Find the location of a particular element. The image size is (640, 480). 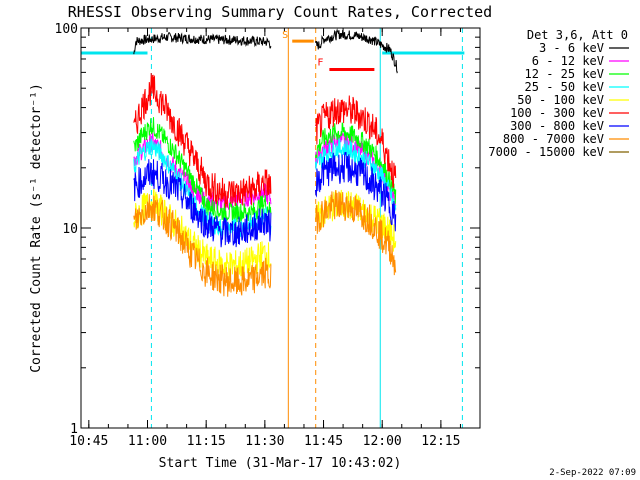

x-tick-label-2: 11:15 is located at coordinates (206, 441).